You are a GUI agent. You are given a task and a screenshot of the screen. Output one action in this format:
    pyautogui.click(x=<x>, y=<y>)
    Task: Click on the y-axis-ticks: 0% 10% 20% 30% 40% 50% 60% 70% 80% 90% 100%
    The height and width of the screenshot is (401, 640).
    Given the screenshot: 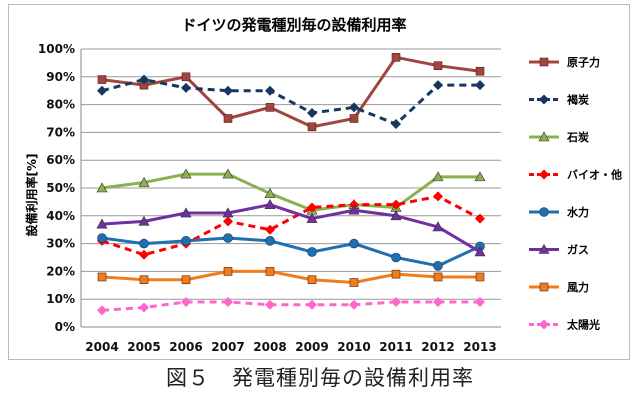 What is the action you would take?
    pyautogui.click(x=56, y=188)
    